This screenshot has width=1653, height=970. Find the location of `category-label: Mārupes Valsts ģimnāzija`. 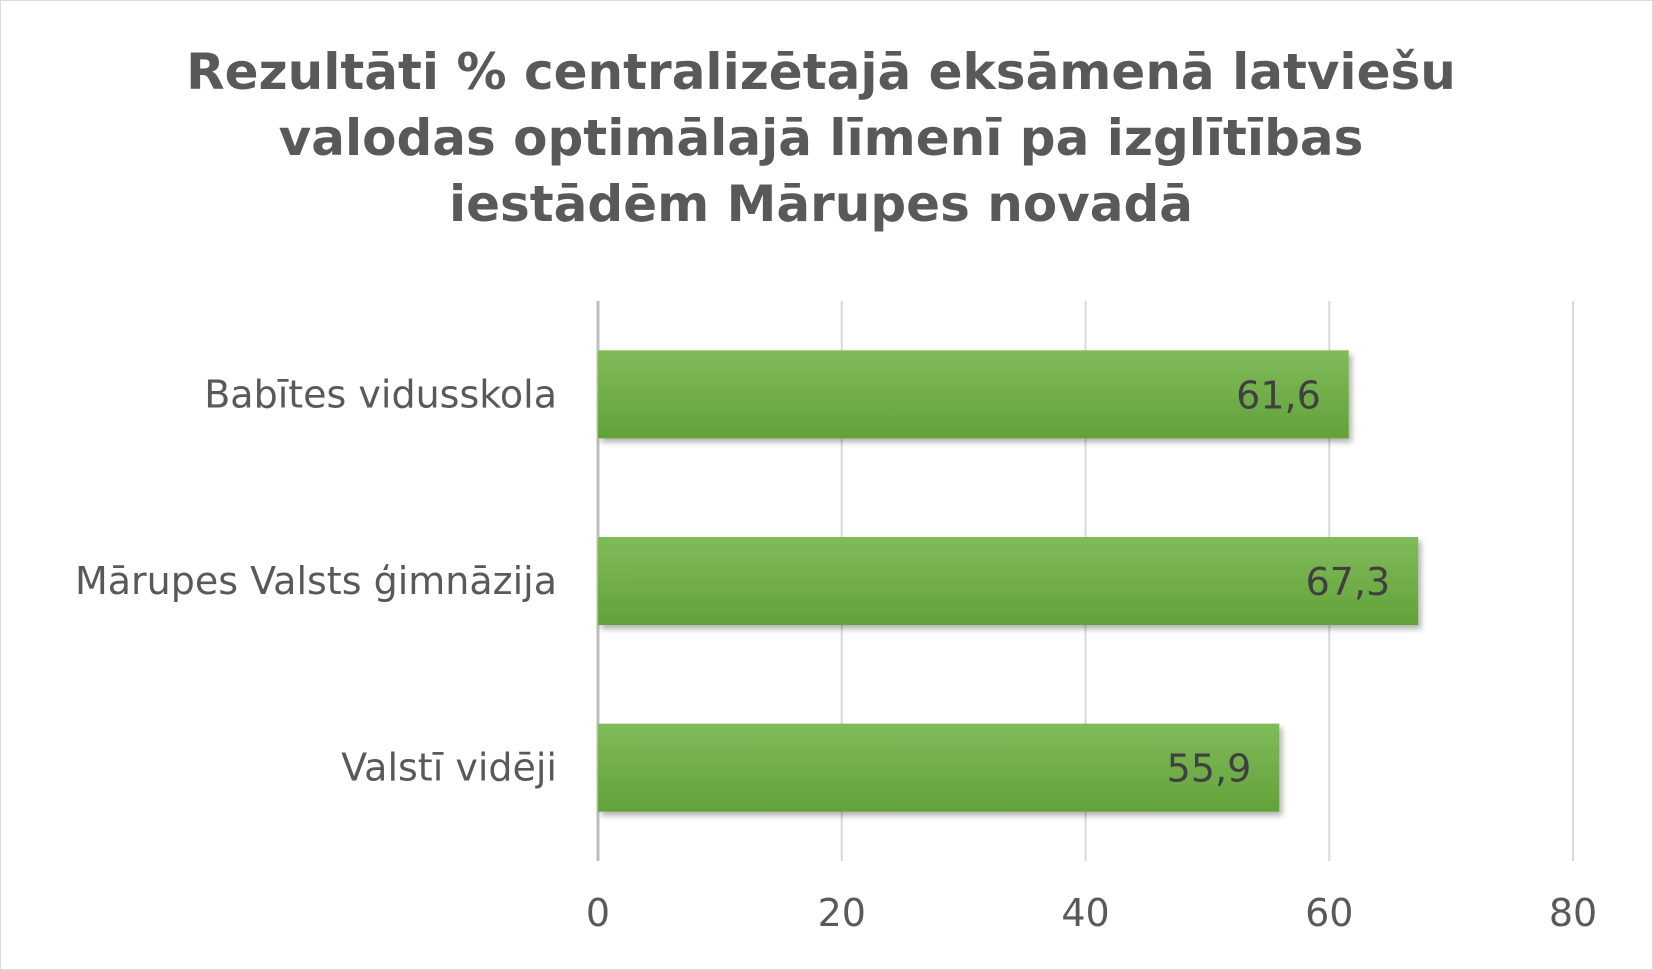

category-label: Mārupes Valsts ģimnāzija is located at coordinates (316, 581).